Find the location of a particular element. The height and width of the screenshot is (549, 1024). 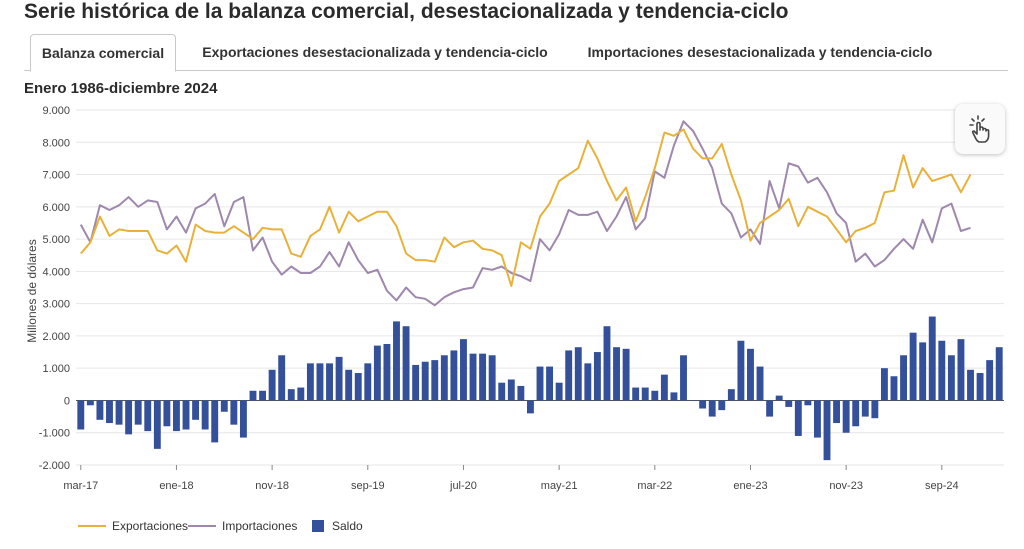

legend-item-exportaciones: Exportaciones is located at coordinates (133, 526).